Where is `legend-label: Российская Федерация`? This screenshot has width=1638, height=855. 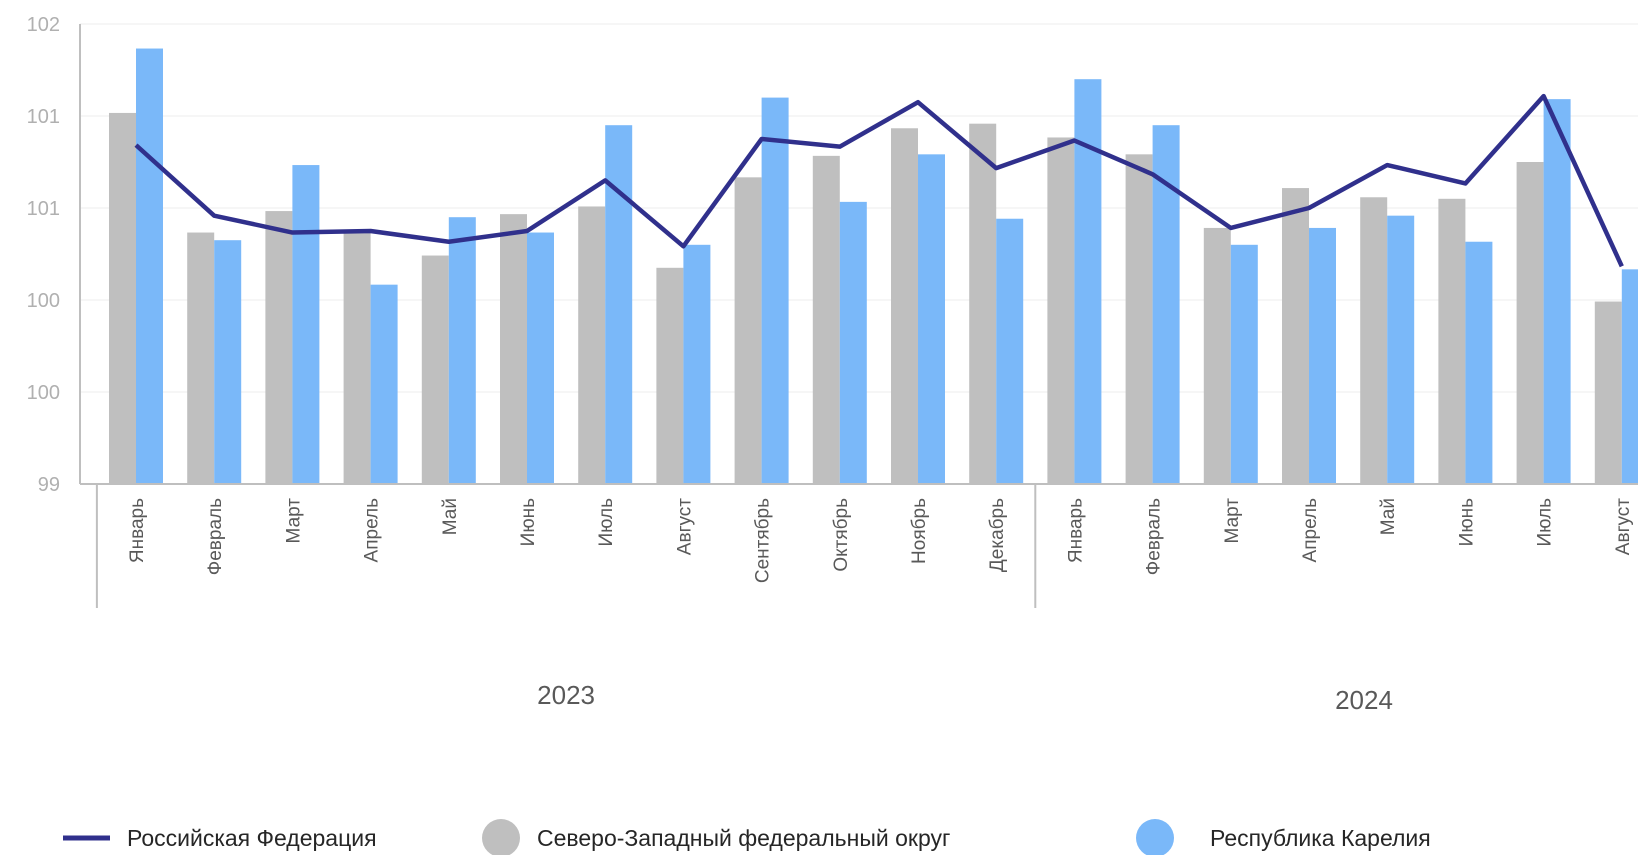
legend-label: Российская Федерация is located at coordinates (252, 838).